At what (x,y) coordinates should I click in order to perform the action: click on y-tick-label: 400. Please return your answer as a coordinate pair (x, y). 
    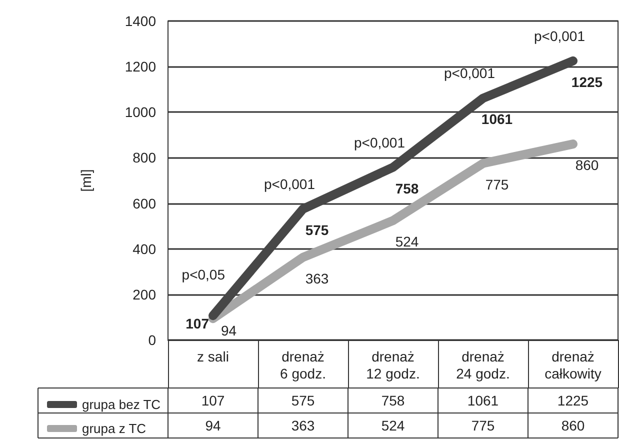
    Looking at the image, I should click on (144, 248).